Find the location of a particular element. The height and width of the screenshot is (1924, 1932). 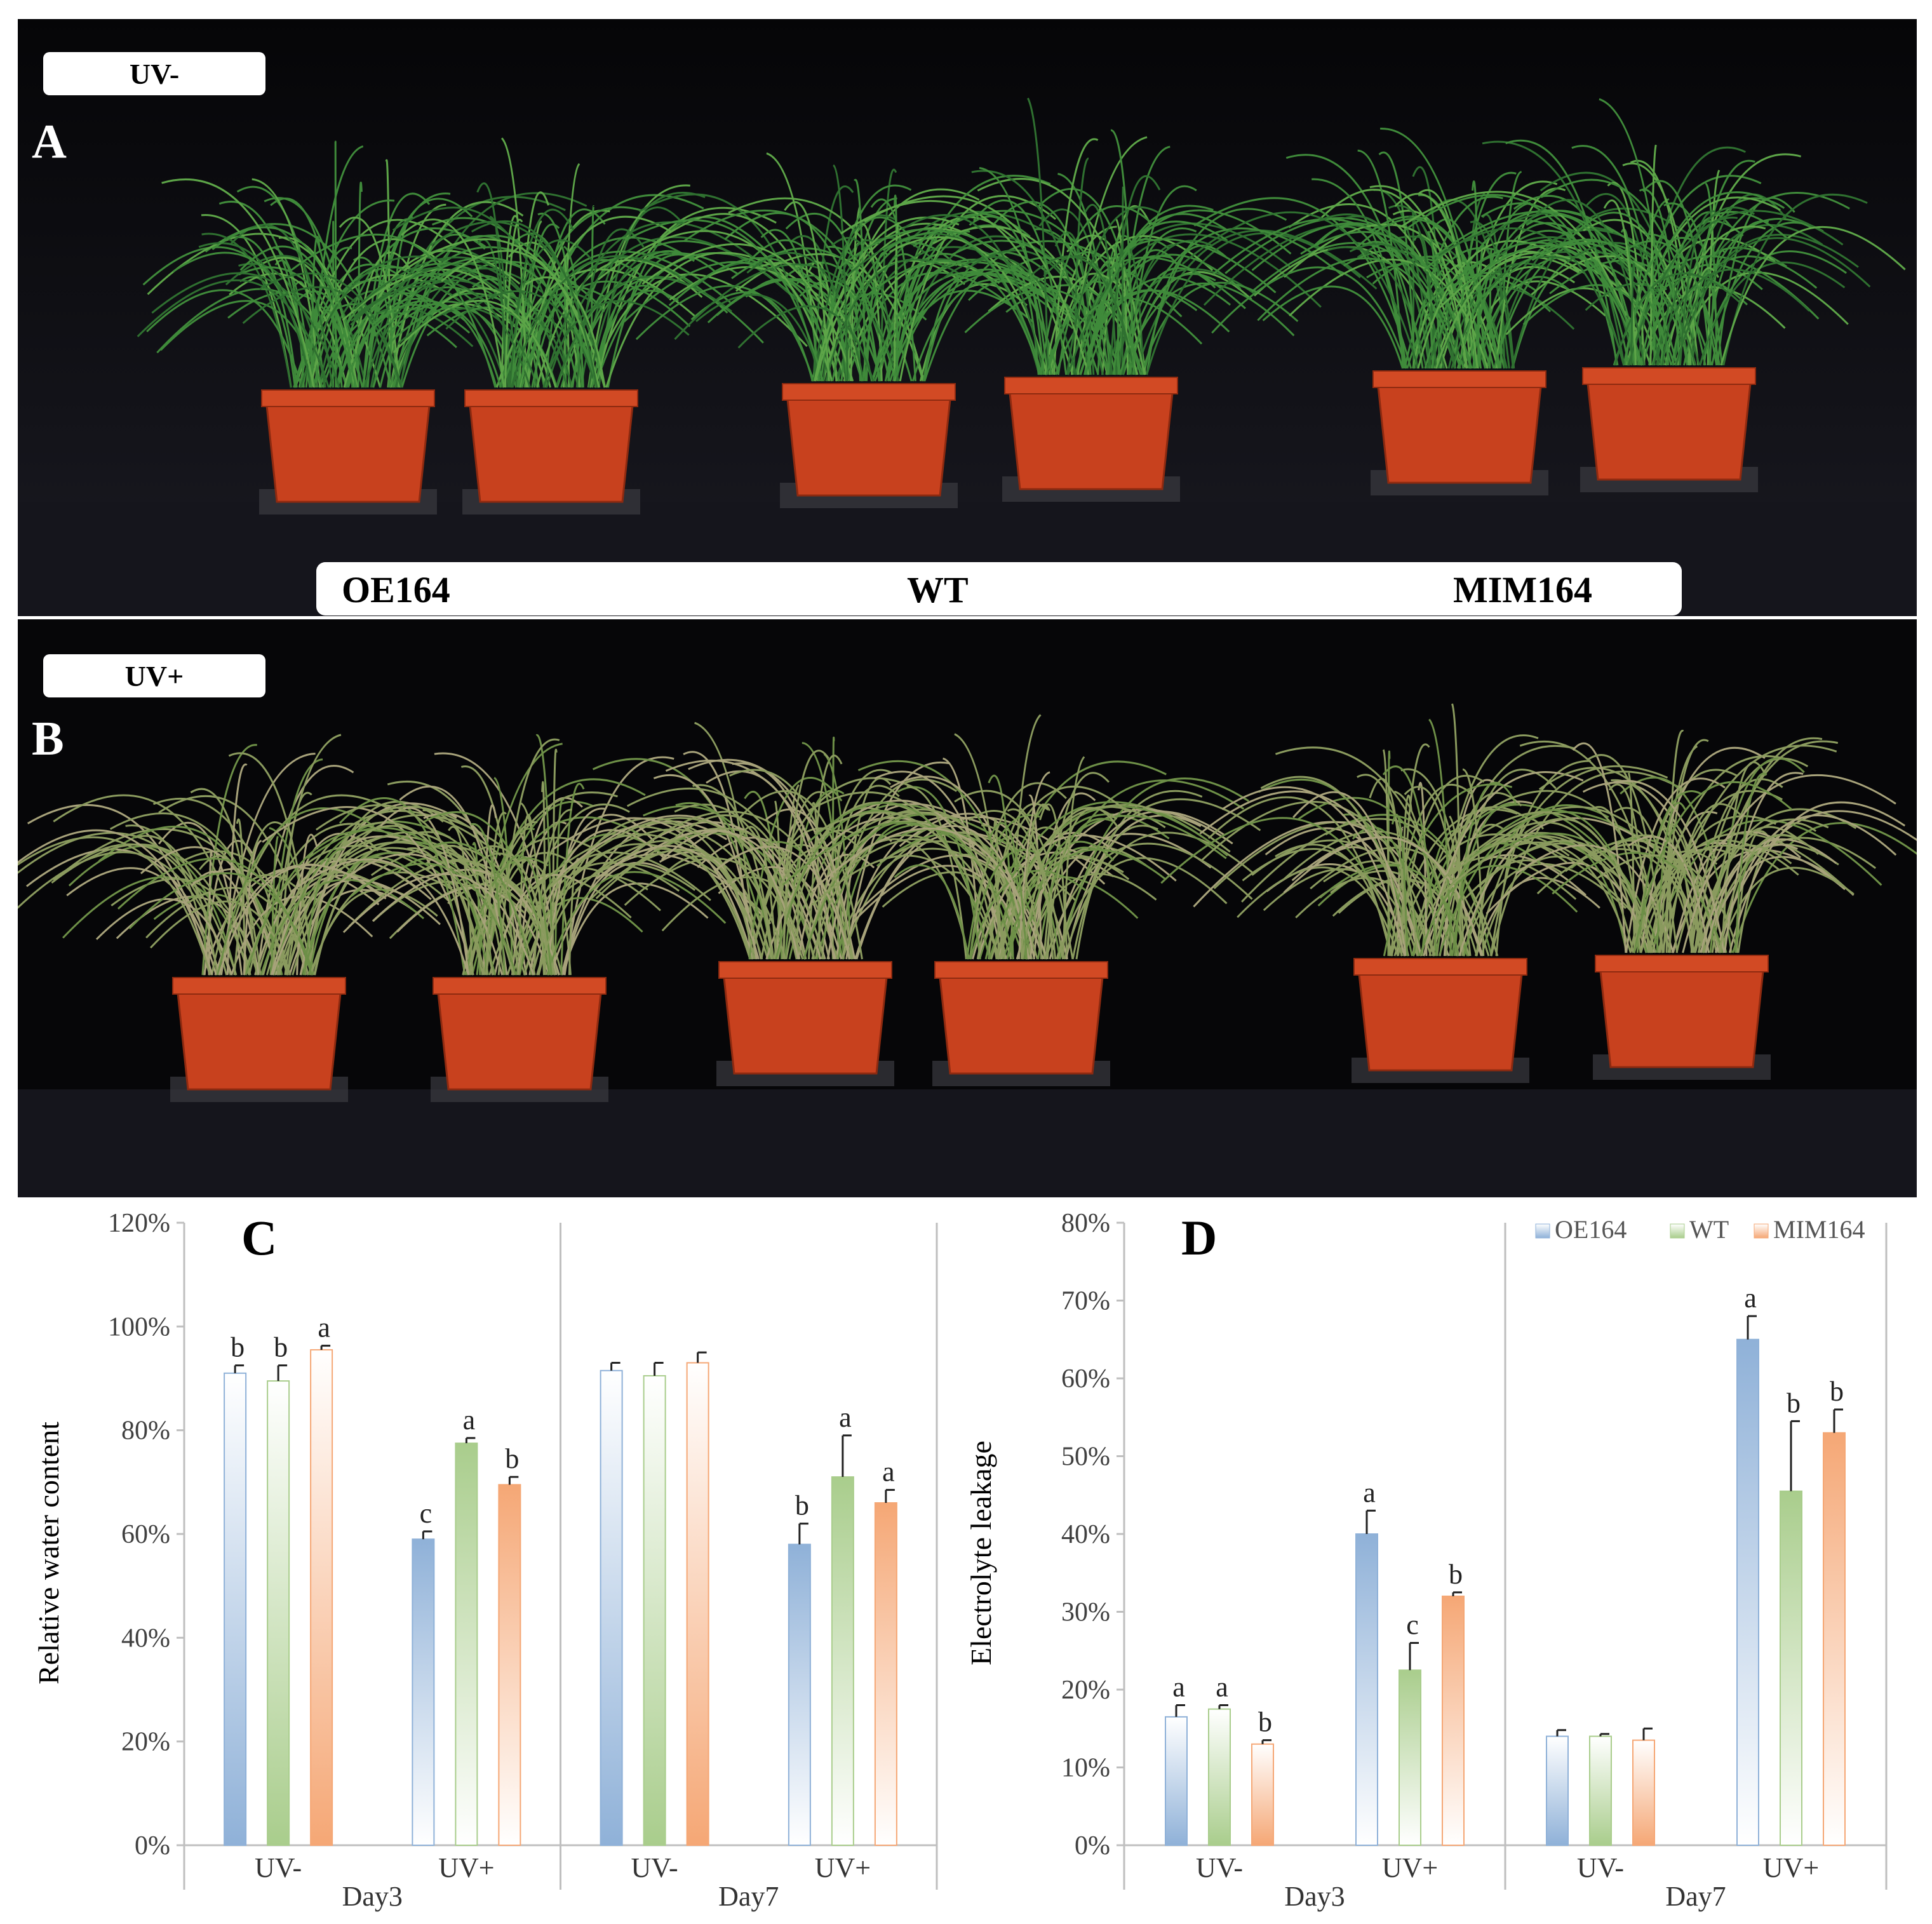

y-tick-label: 0% is located at coordinates (1092, 1845).